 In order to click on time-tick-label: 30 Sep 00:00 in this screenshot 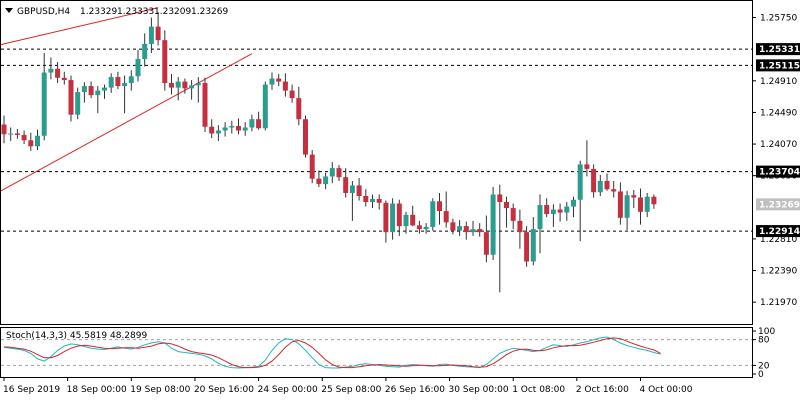, I will do `click(479, 390)`.